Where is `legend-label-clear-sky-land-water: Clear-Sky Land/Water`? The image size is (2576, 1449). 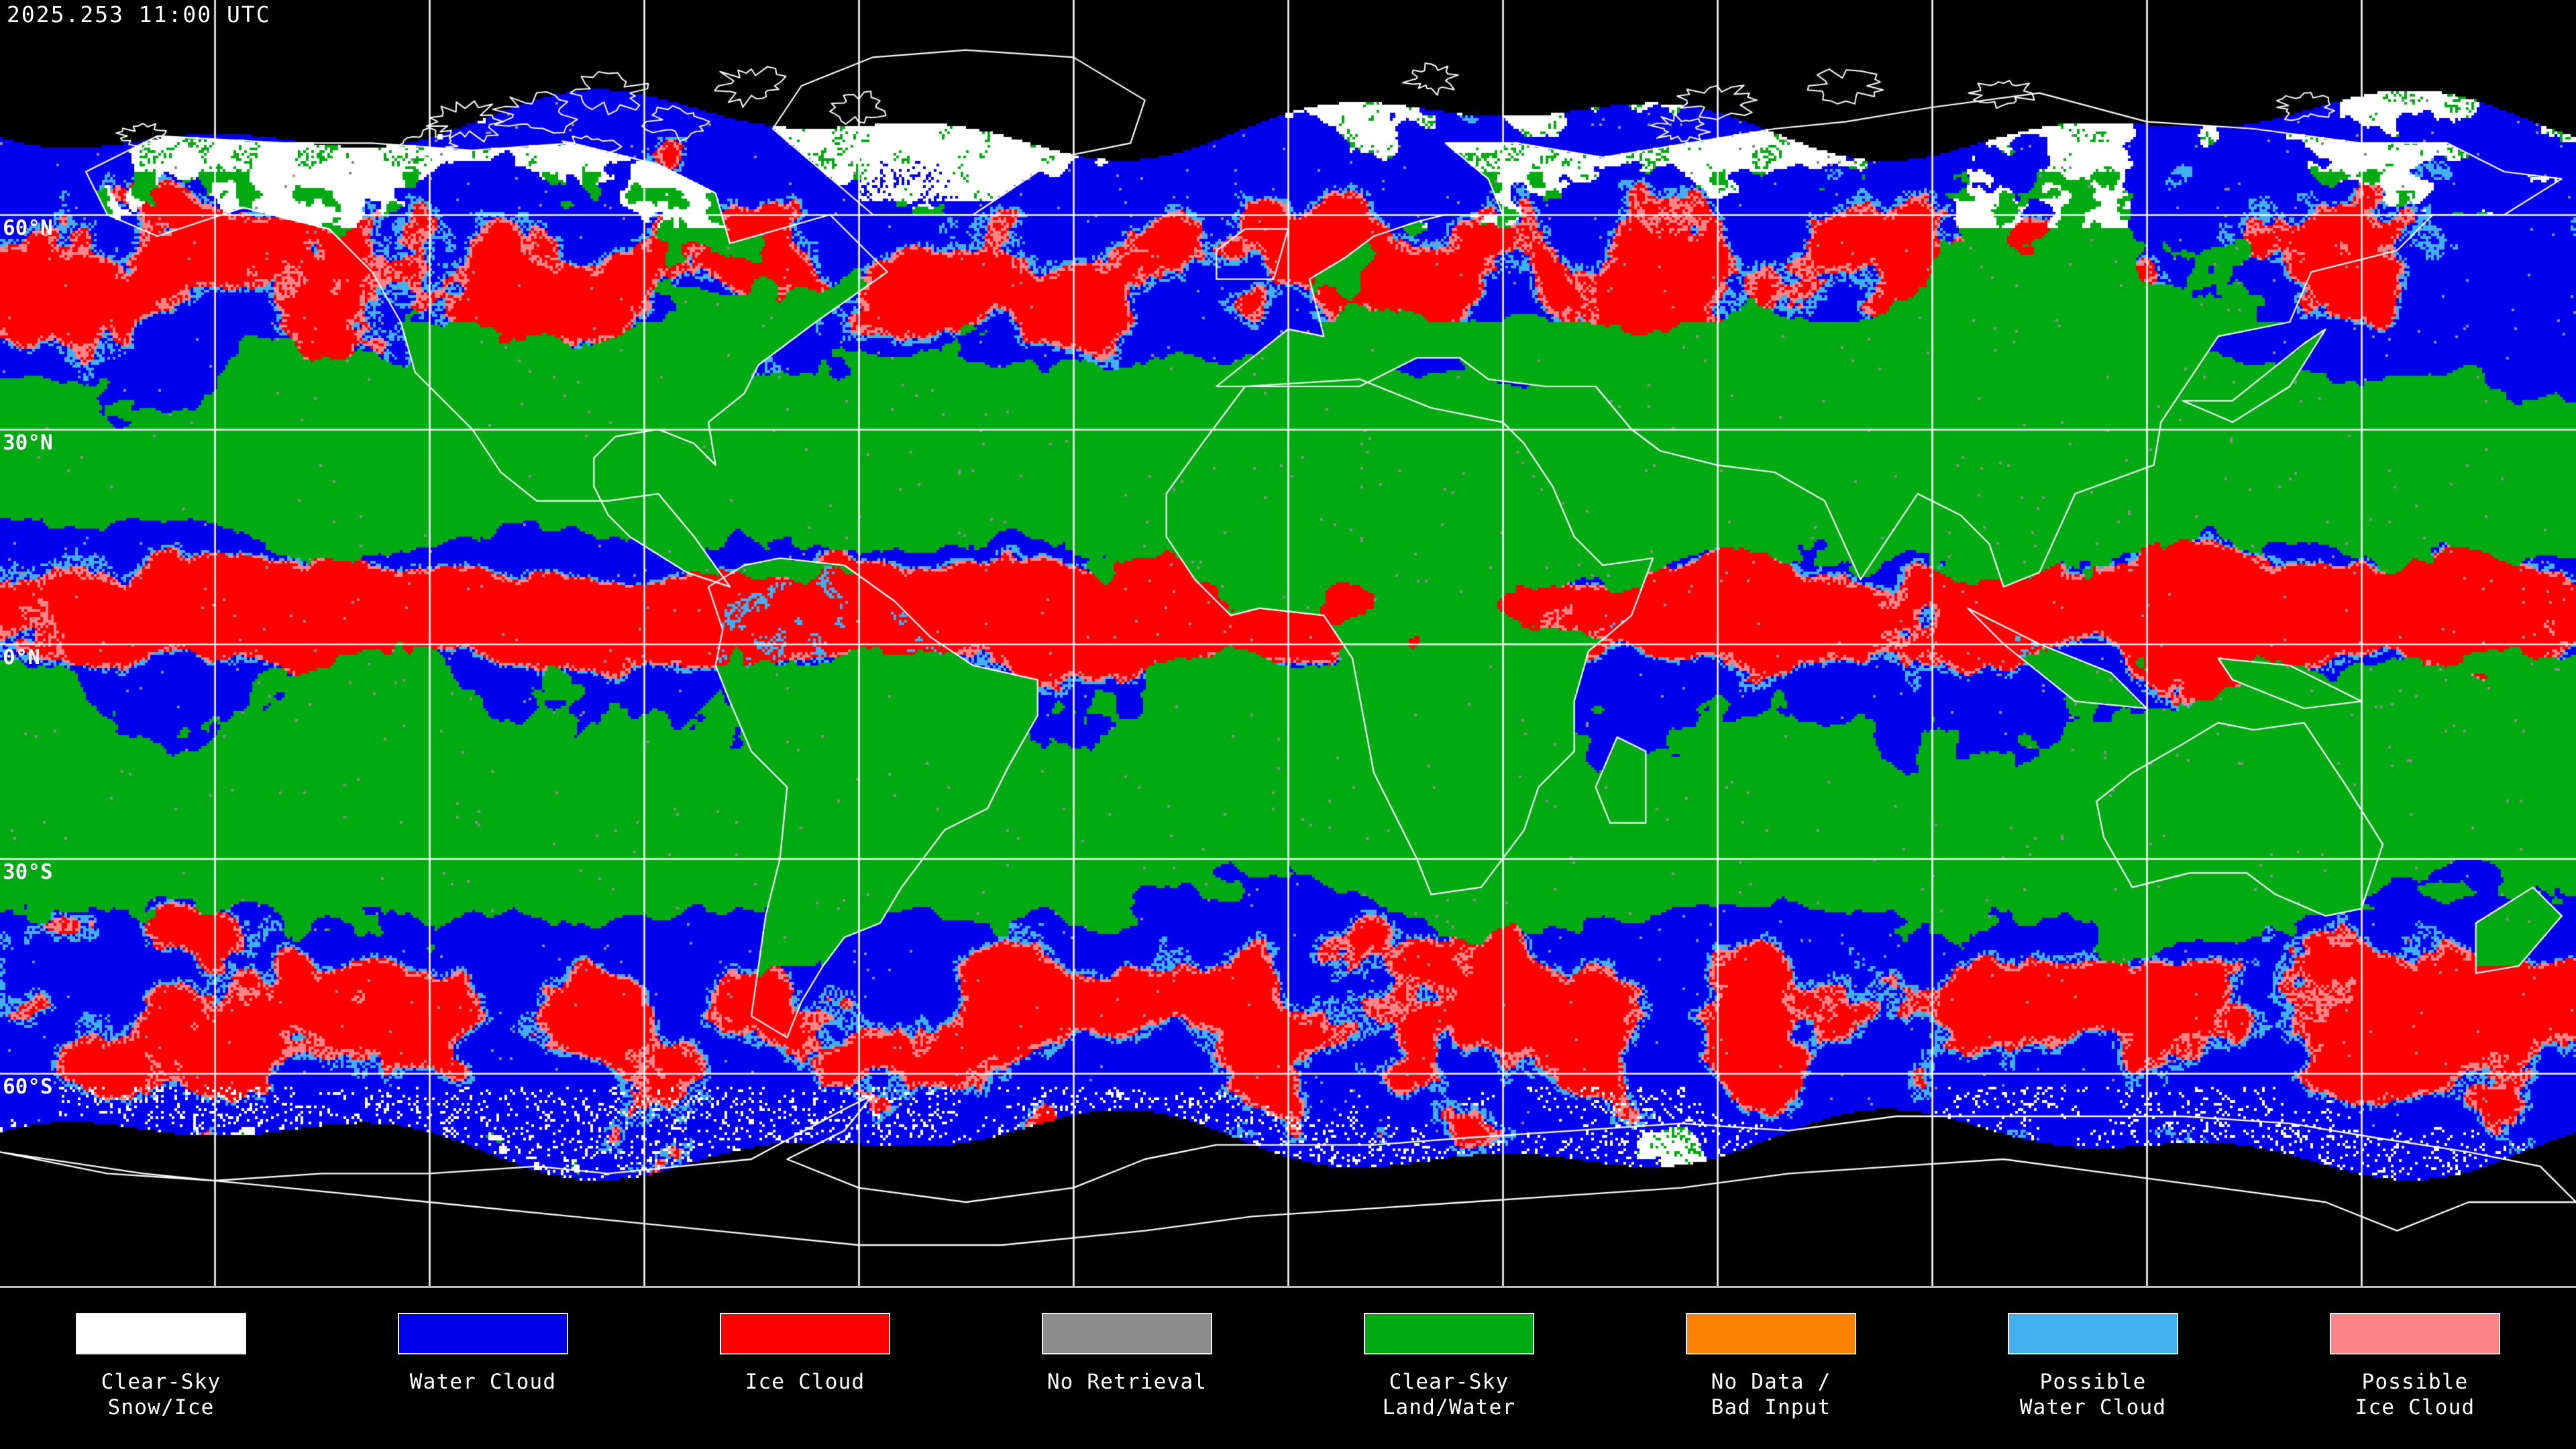
legend-label-clear-sky-land-water: Clear-Sky Land/Water is located at coordinates (1449, 1394).